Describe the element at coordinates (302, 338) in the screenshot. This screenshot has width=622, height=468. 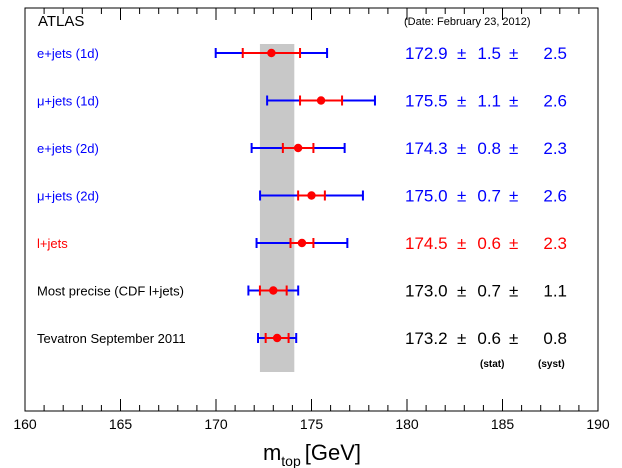
I see `measurement-row: Tevatron September 2011 173.2 ±0.6 ±0.8` at that location.